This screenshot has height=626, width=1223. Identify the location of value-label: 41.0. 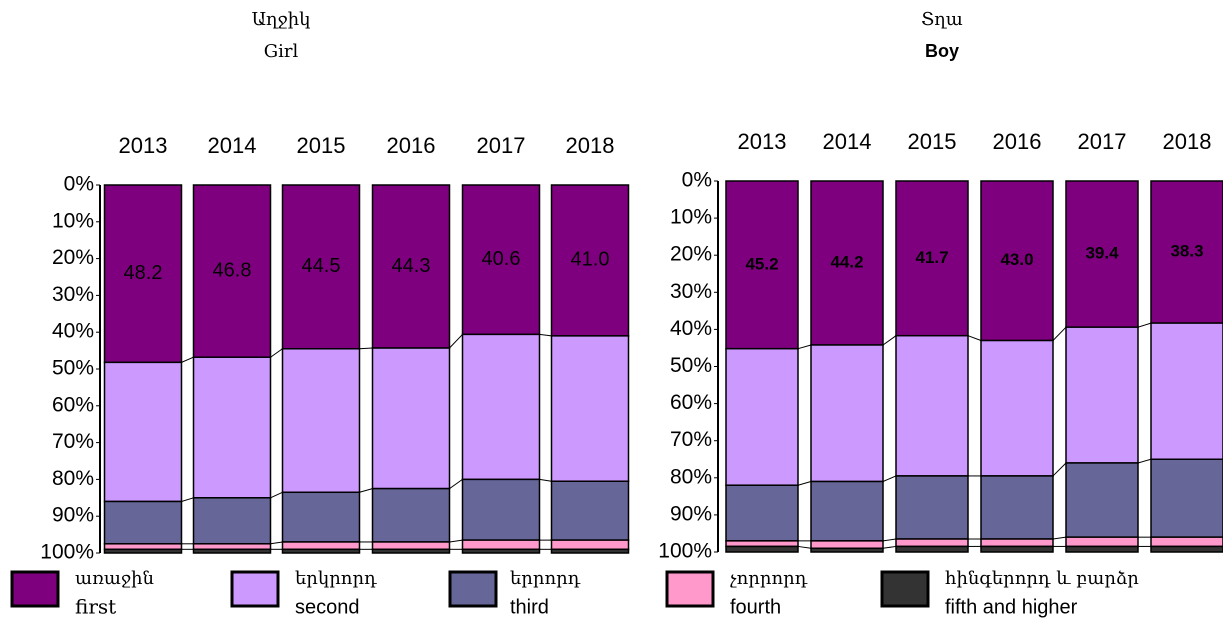
(590, 260).